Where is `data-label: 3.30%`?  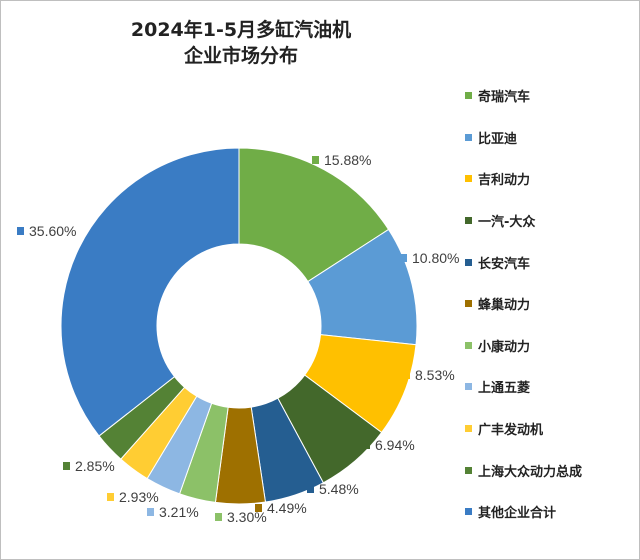 data-label: 3.30% is located at coordinates (241, 517).